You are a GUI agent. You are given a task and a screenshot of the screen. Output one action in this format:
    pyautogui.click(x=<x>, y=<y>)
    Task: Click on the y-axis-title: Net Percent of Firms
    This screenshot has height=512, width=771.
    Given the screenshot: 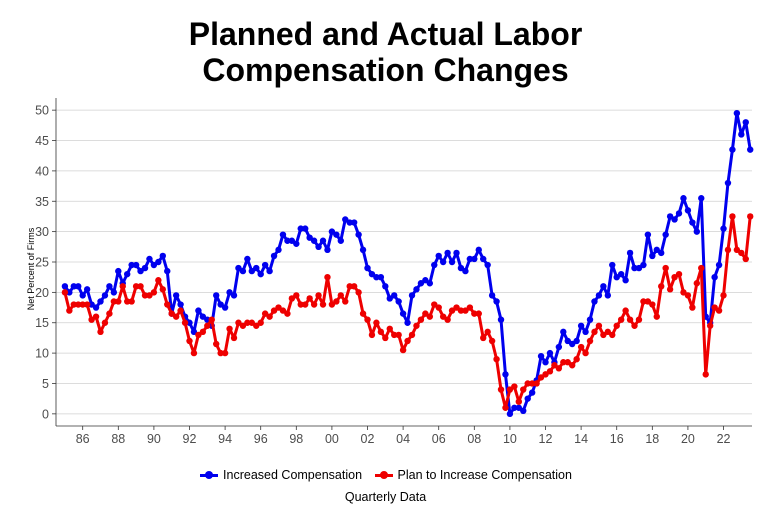 What is the action you would take?
    pyautogui.click(x=31, y=268)
    